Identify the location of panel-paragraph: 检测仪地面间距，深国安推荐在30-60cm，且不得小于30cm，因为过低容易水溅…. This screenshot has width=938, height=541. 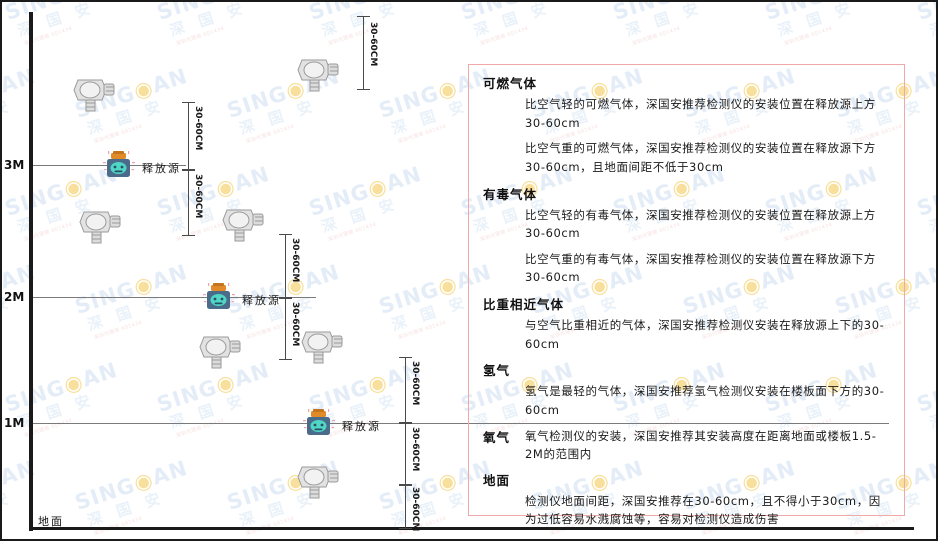
(703, 510).